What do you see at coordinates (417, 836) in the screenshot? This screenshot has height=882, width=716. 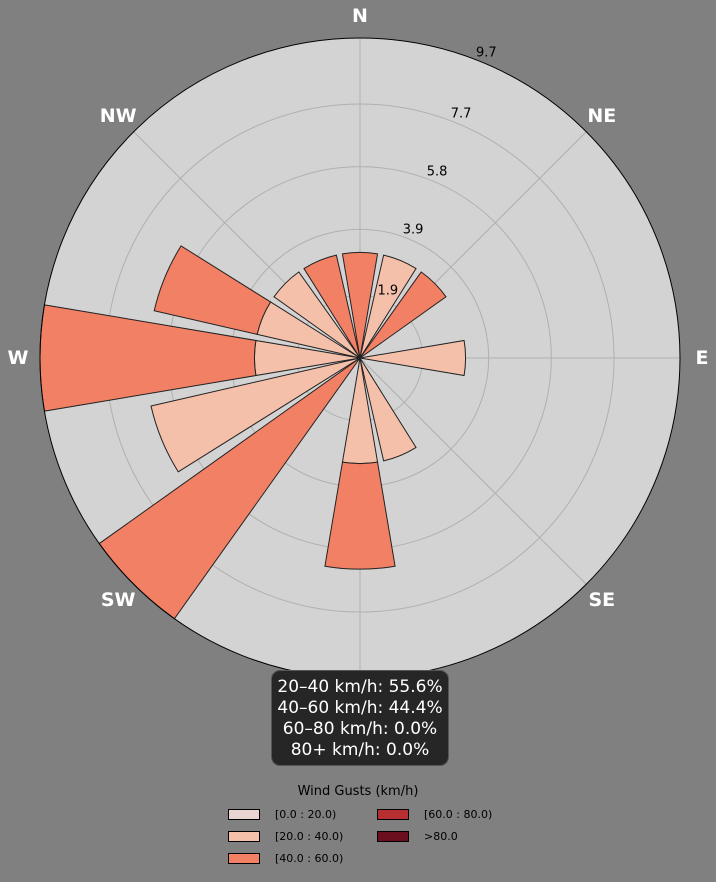 I see `legend-item-80-plus: >80.0` at bounding box center [417, 836].